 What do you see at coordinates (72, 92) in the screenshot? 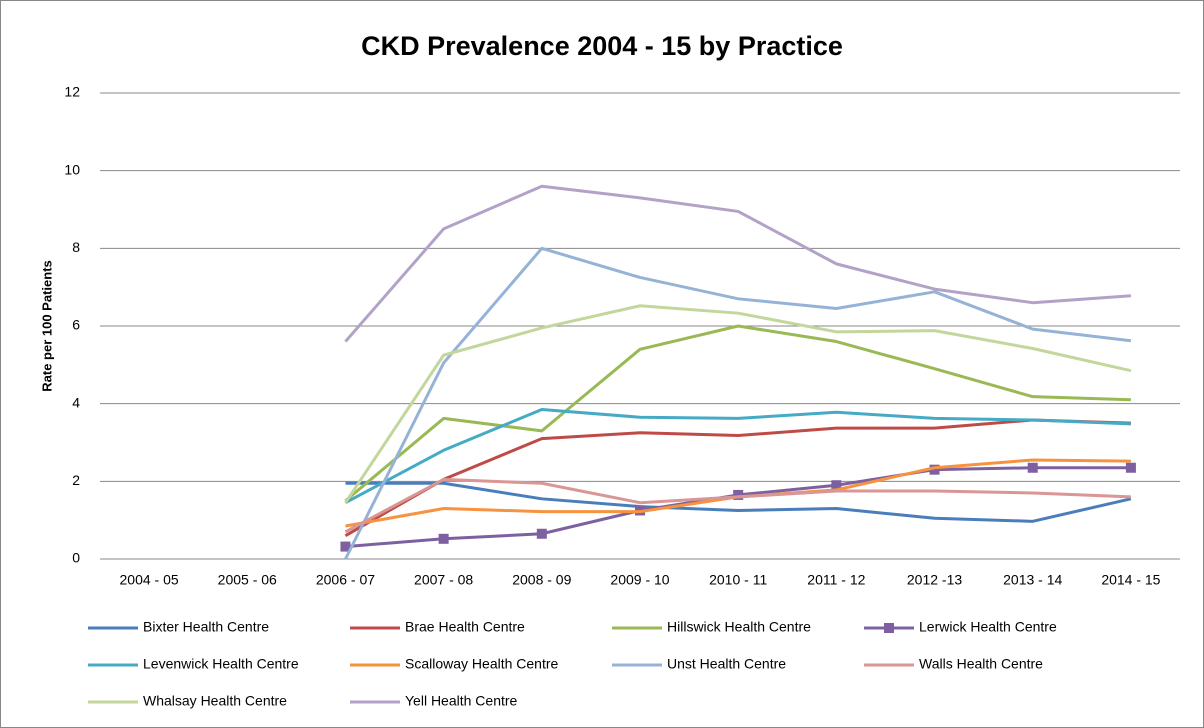
I see `y-tick-label: 12` at bounding box center [72, 92].